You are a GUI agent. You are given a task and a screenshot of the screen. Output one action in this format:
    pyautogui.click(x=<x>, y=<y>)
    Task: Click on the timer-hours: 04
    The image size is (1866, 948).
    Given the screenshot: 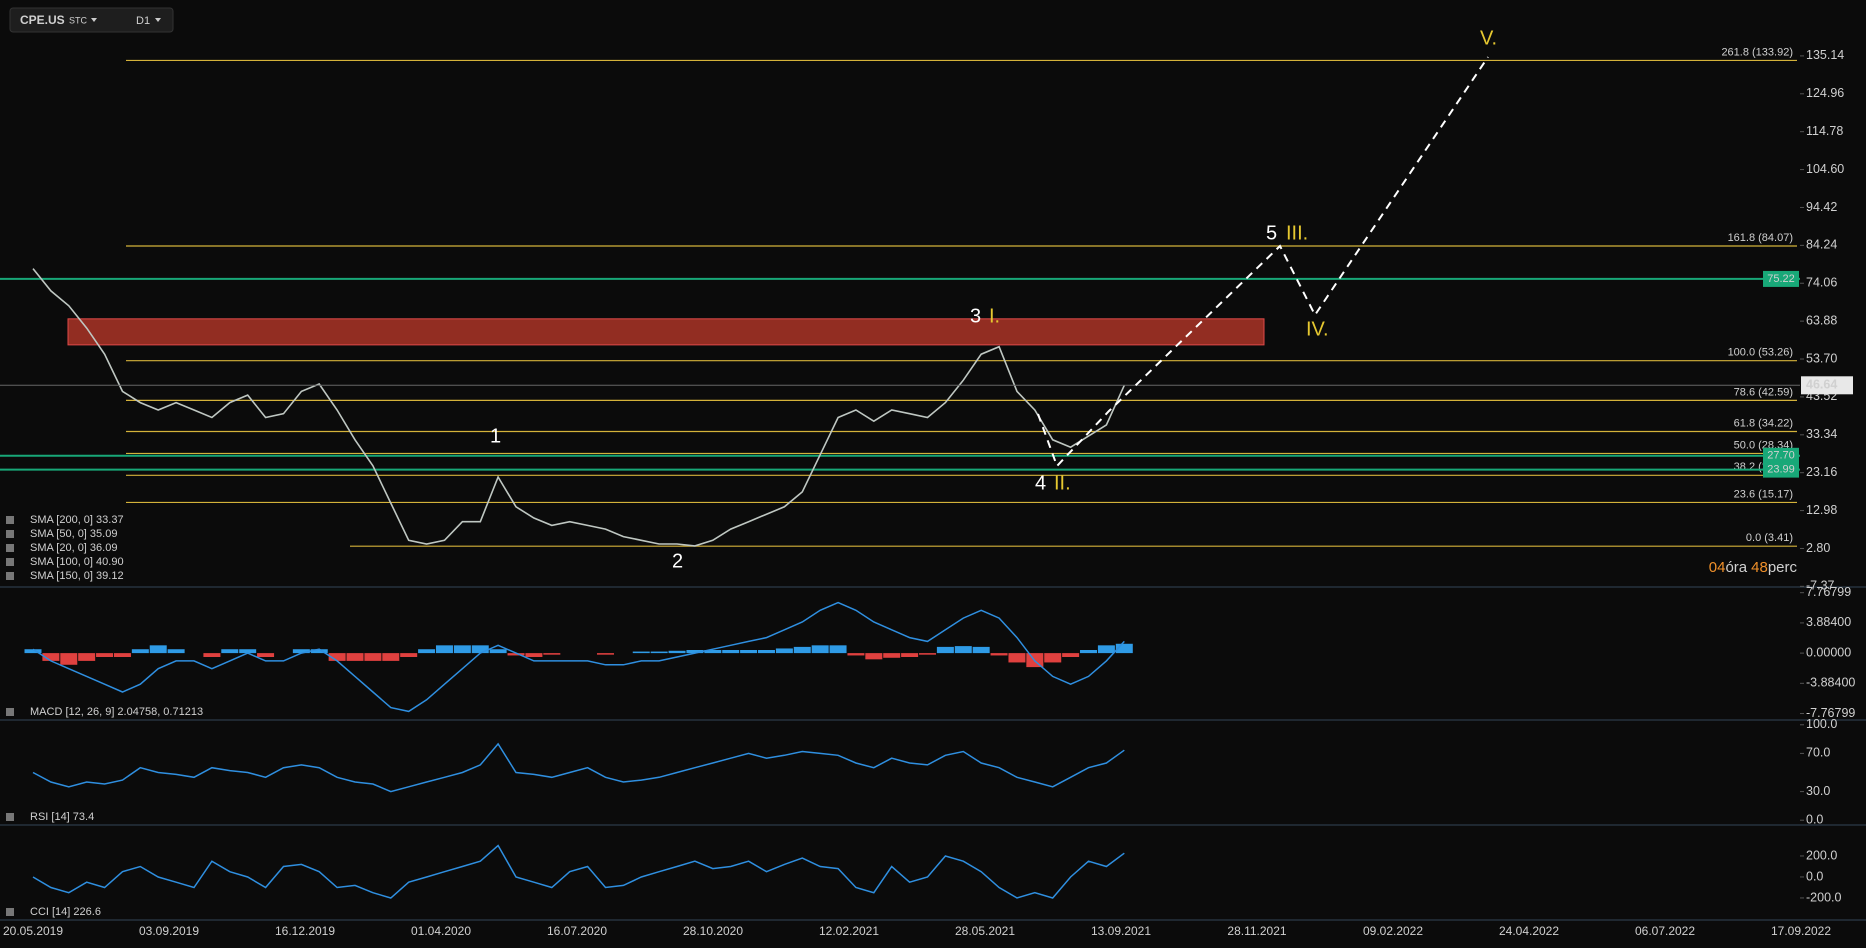 What is the action you would take?
    pyautogui.click(x=1717, y=567)
    